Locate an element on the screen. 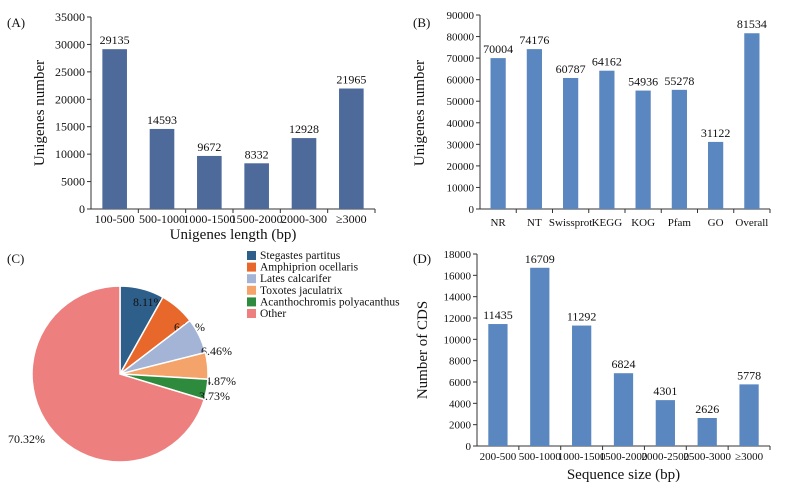  legend-label: Stegastes partitus is located at coordinates (300, 256).